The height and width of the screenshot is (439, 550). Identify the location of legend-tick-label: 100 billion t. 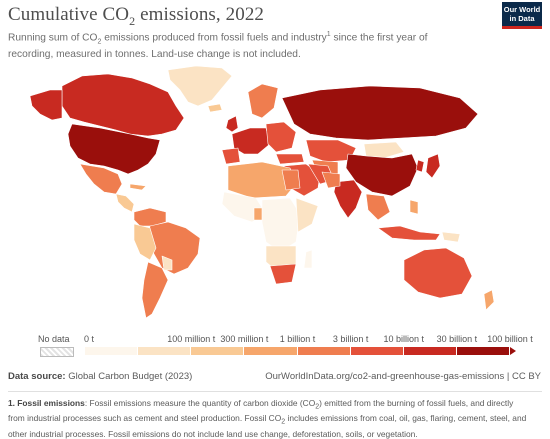
(510, 339).